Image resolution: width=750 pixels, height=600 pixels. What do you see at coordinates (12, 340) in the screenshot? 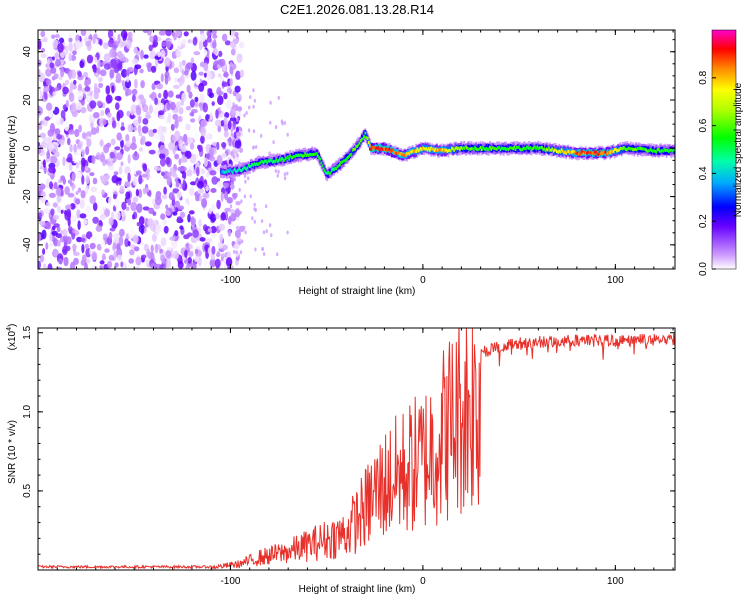
I see `y-multiplier-base: (x10` at bounding box center [12, 340].